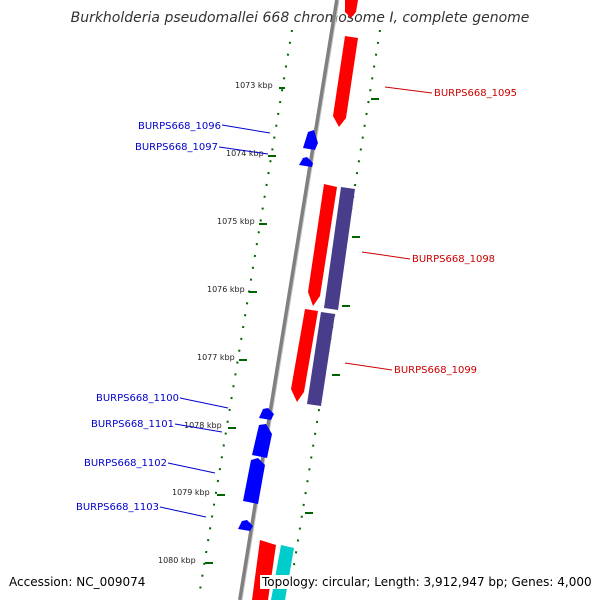  What do you see at coordinates (179, 126) in the screenshot?
I see `gene-label-1096: BURPS668_1096` at bounding box center [179, 126].